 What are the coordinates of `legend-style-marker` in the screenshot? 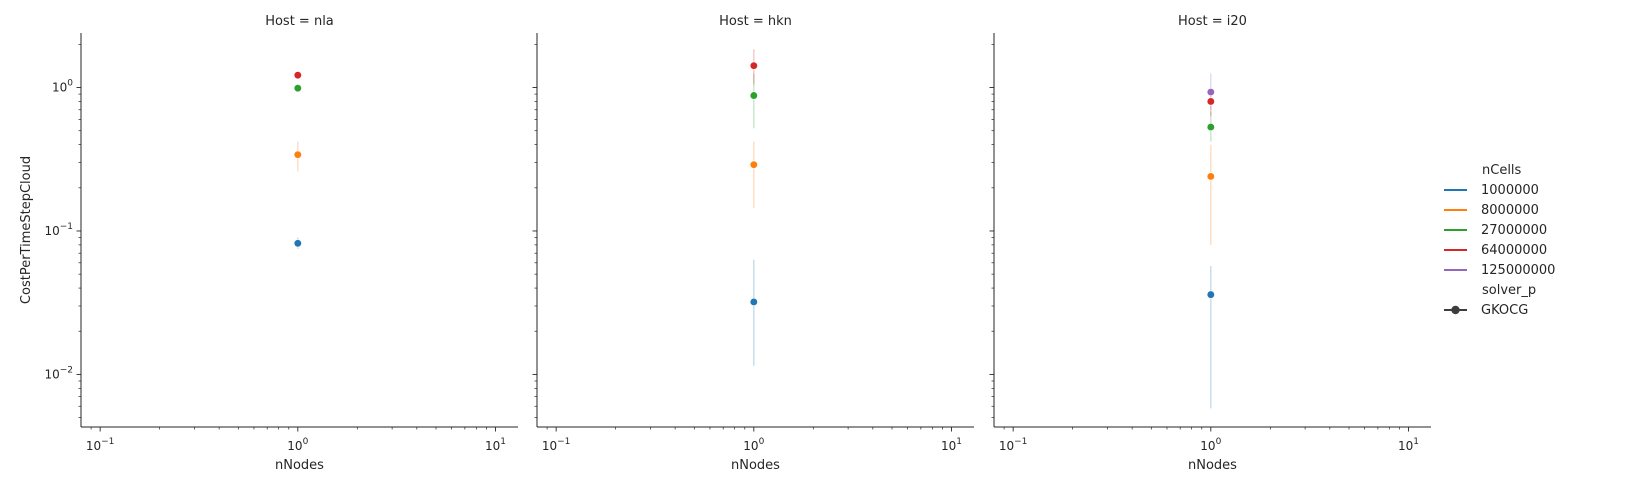 It's located at (1455, 310).